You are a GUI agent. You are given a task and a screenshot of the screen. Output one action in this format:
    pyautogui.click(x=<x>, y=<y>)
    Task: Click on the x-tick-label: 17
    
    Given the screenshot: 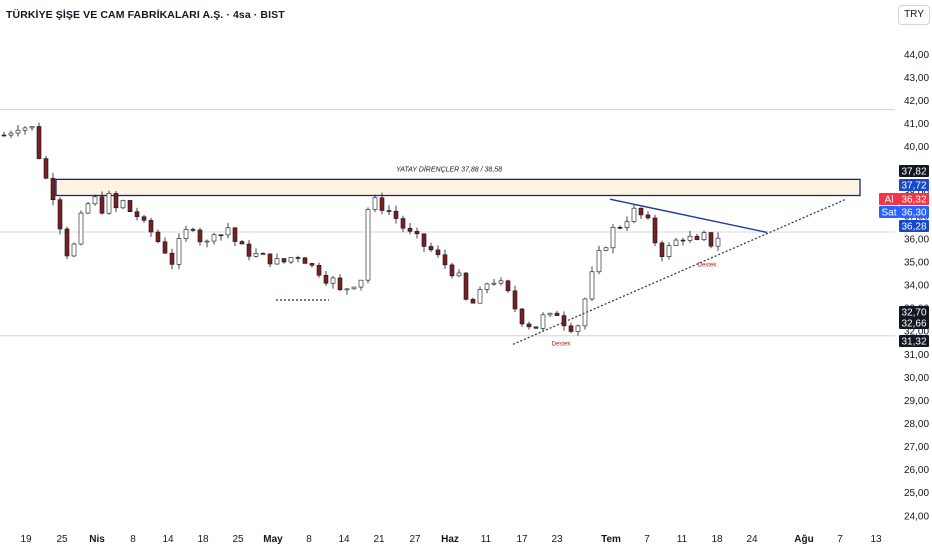 What is the action you would take?
    pyautogui.click(x=522, y=539)
    